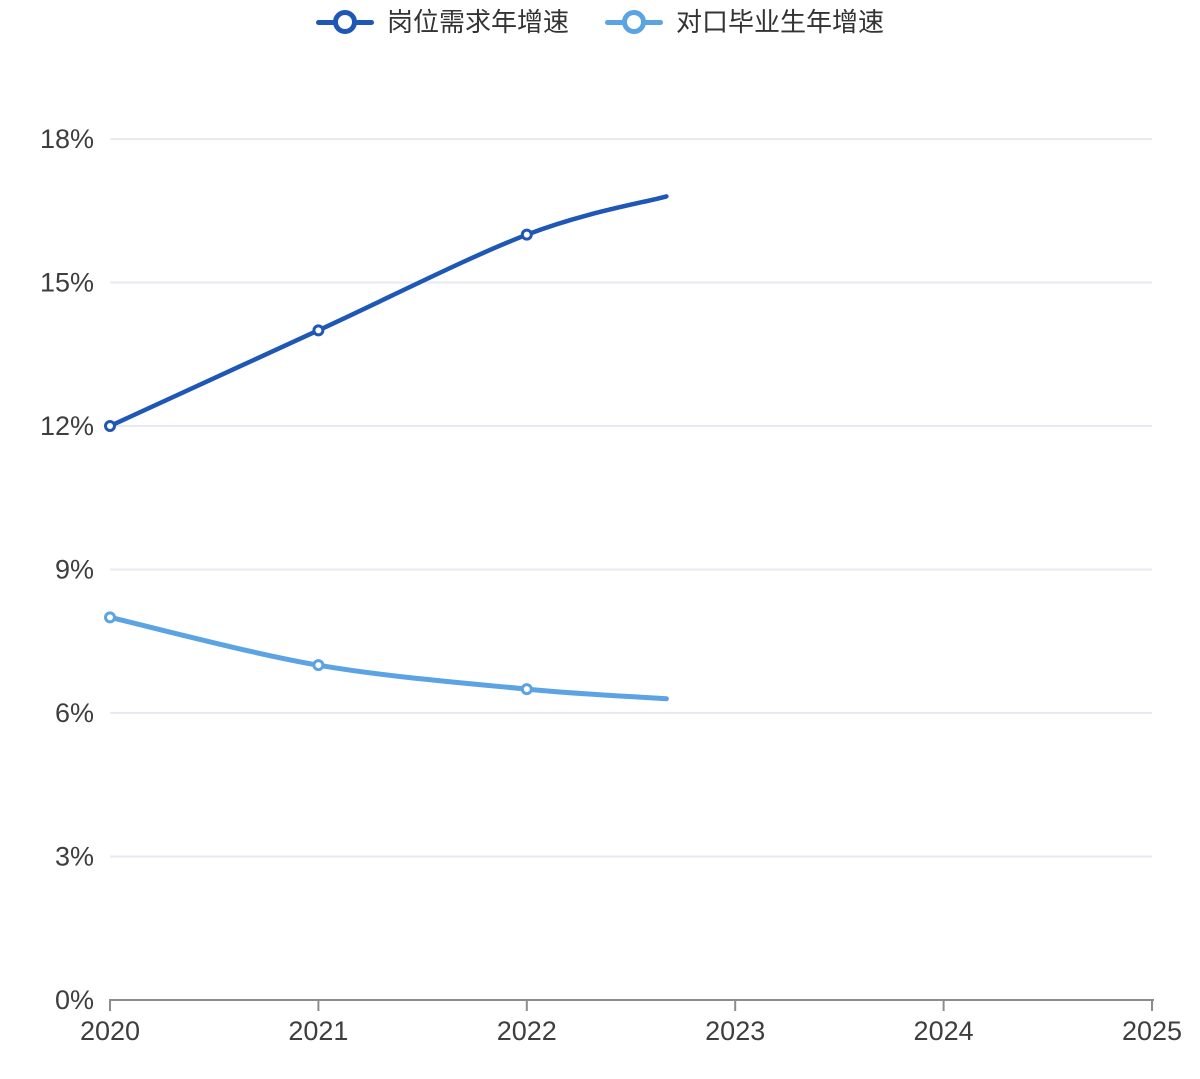 The width and height of the screenshot is (1200, 1079). I want to click on legend-item-job-demand-growth: 岗位需求年增速, so click(442, 22).